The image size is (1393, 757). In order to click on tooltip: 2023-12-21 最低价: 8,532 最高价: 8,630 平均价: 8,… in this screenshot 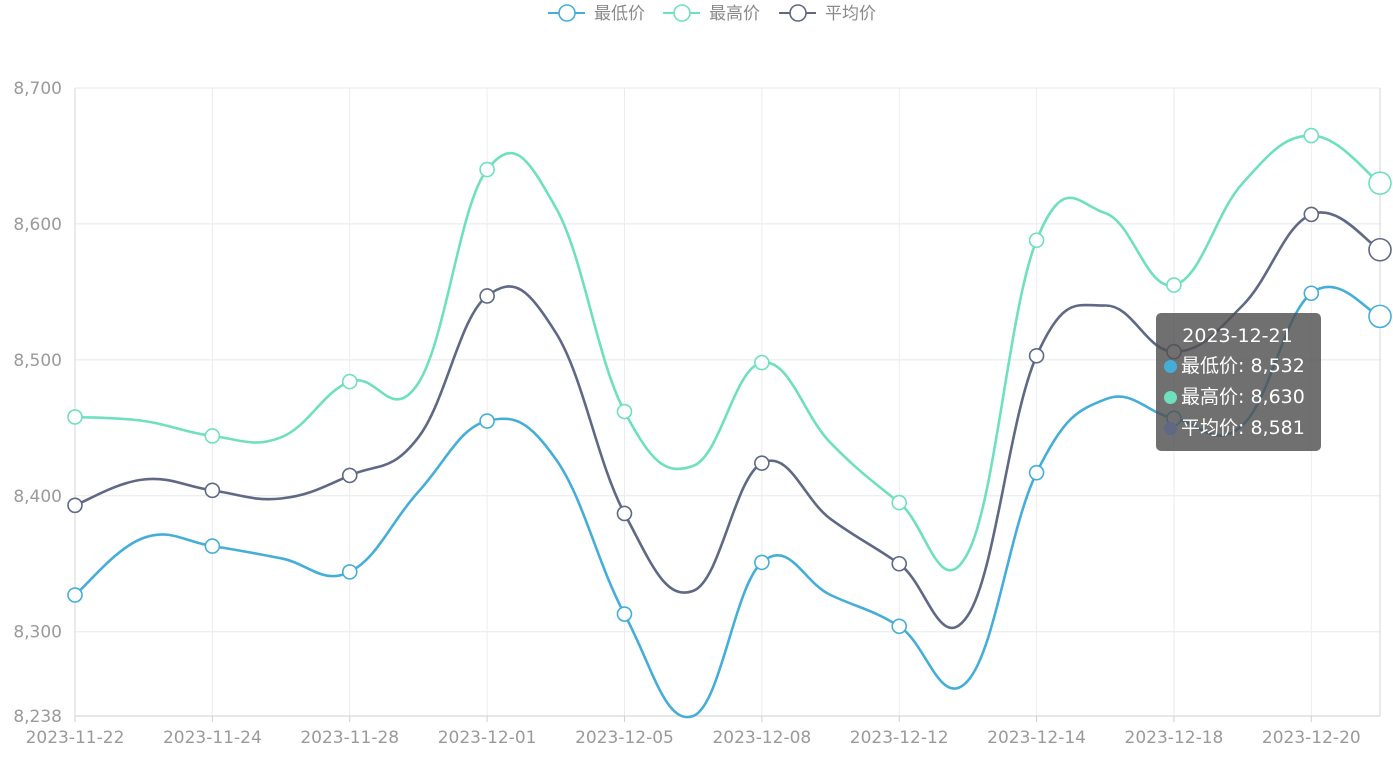, I will do `click(1238, 382)`.